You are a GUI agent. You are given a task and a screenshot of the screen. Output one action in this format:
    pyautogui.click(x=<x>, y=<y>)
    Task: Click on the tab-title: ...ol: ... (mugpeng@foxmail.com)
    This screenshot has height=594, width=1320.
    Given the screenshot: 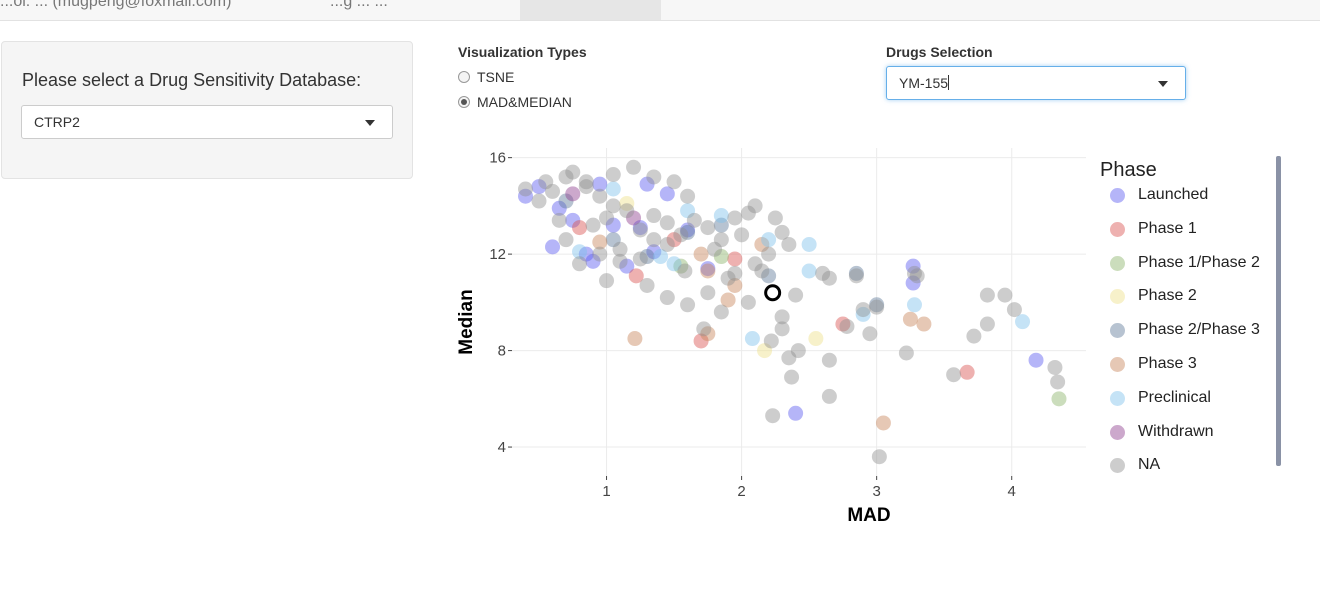 What is the action you would take?
    pyautogui.click(x=116, y=5)
    